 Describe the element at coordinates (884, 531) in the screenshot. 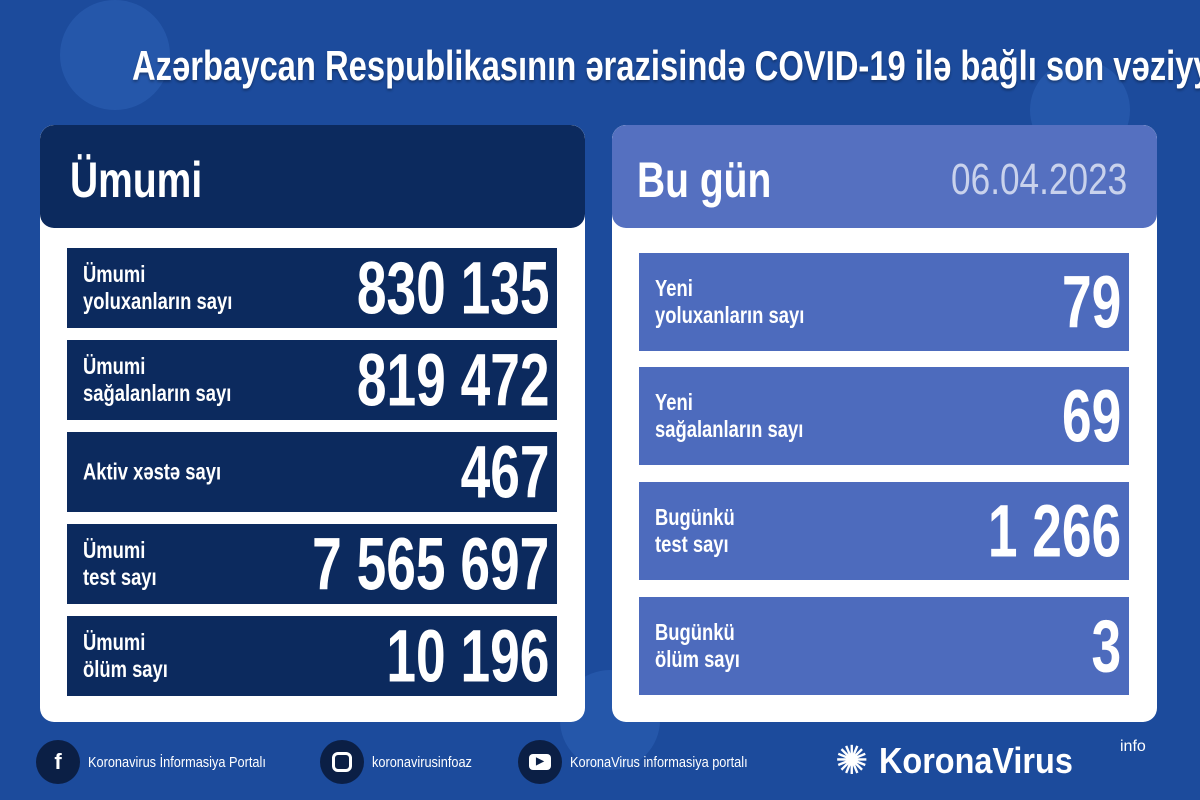

I see `stat-row: Bugünkü test sayı 1 266` at that location.